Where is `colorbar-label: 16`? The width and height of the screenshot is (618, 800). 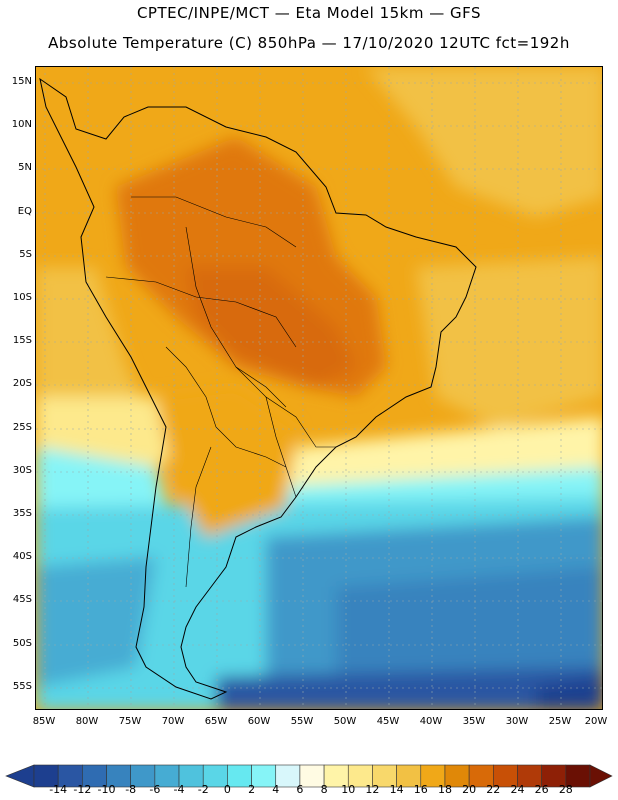
colorbar-label: 16 is located at coordinates (420, 789).